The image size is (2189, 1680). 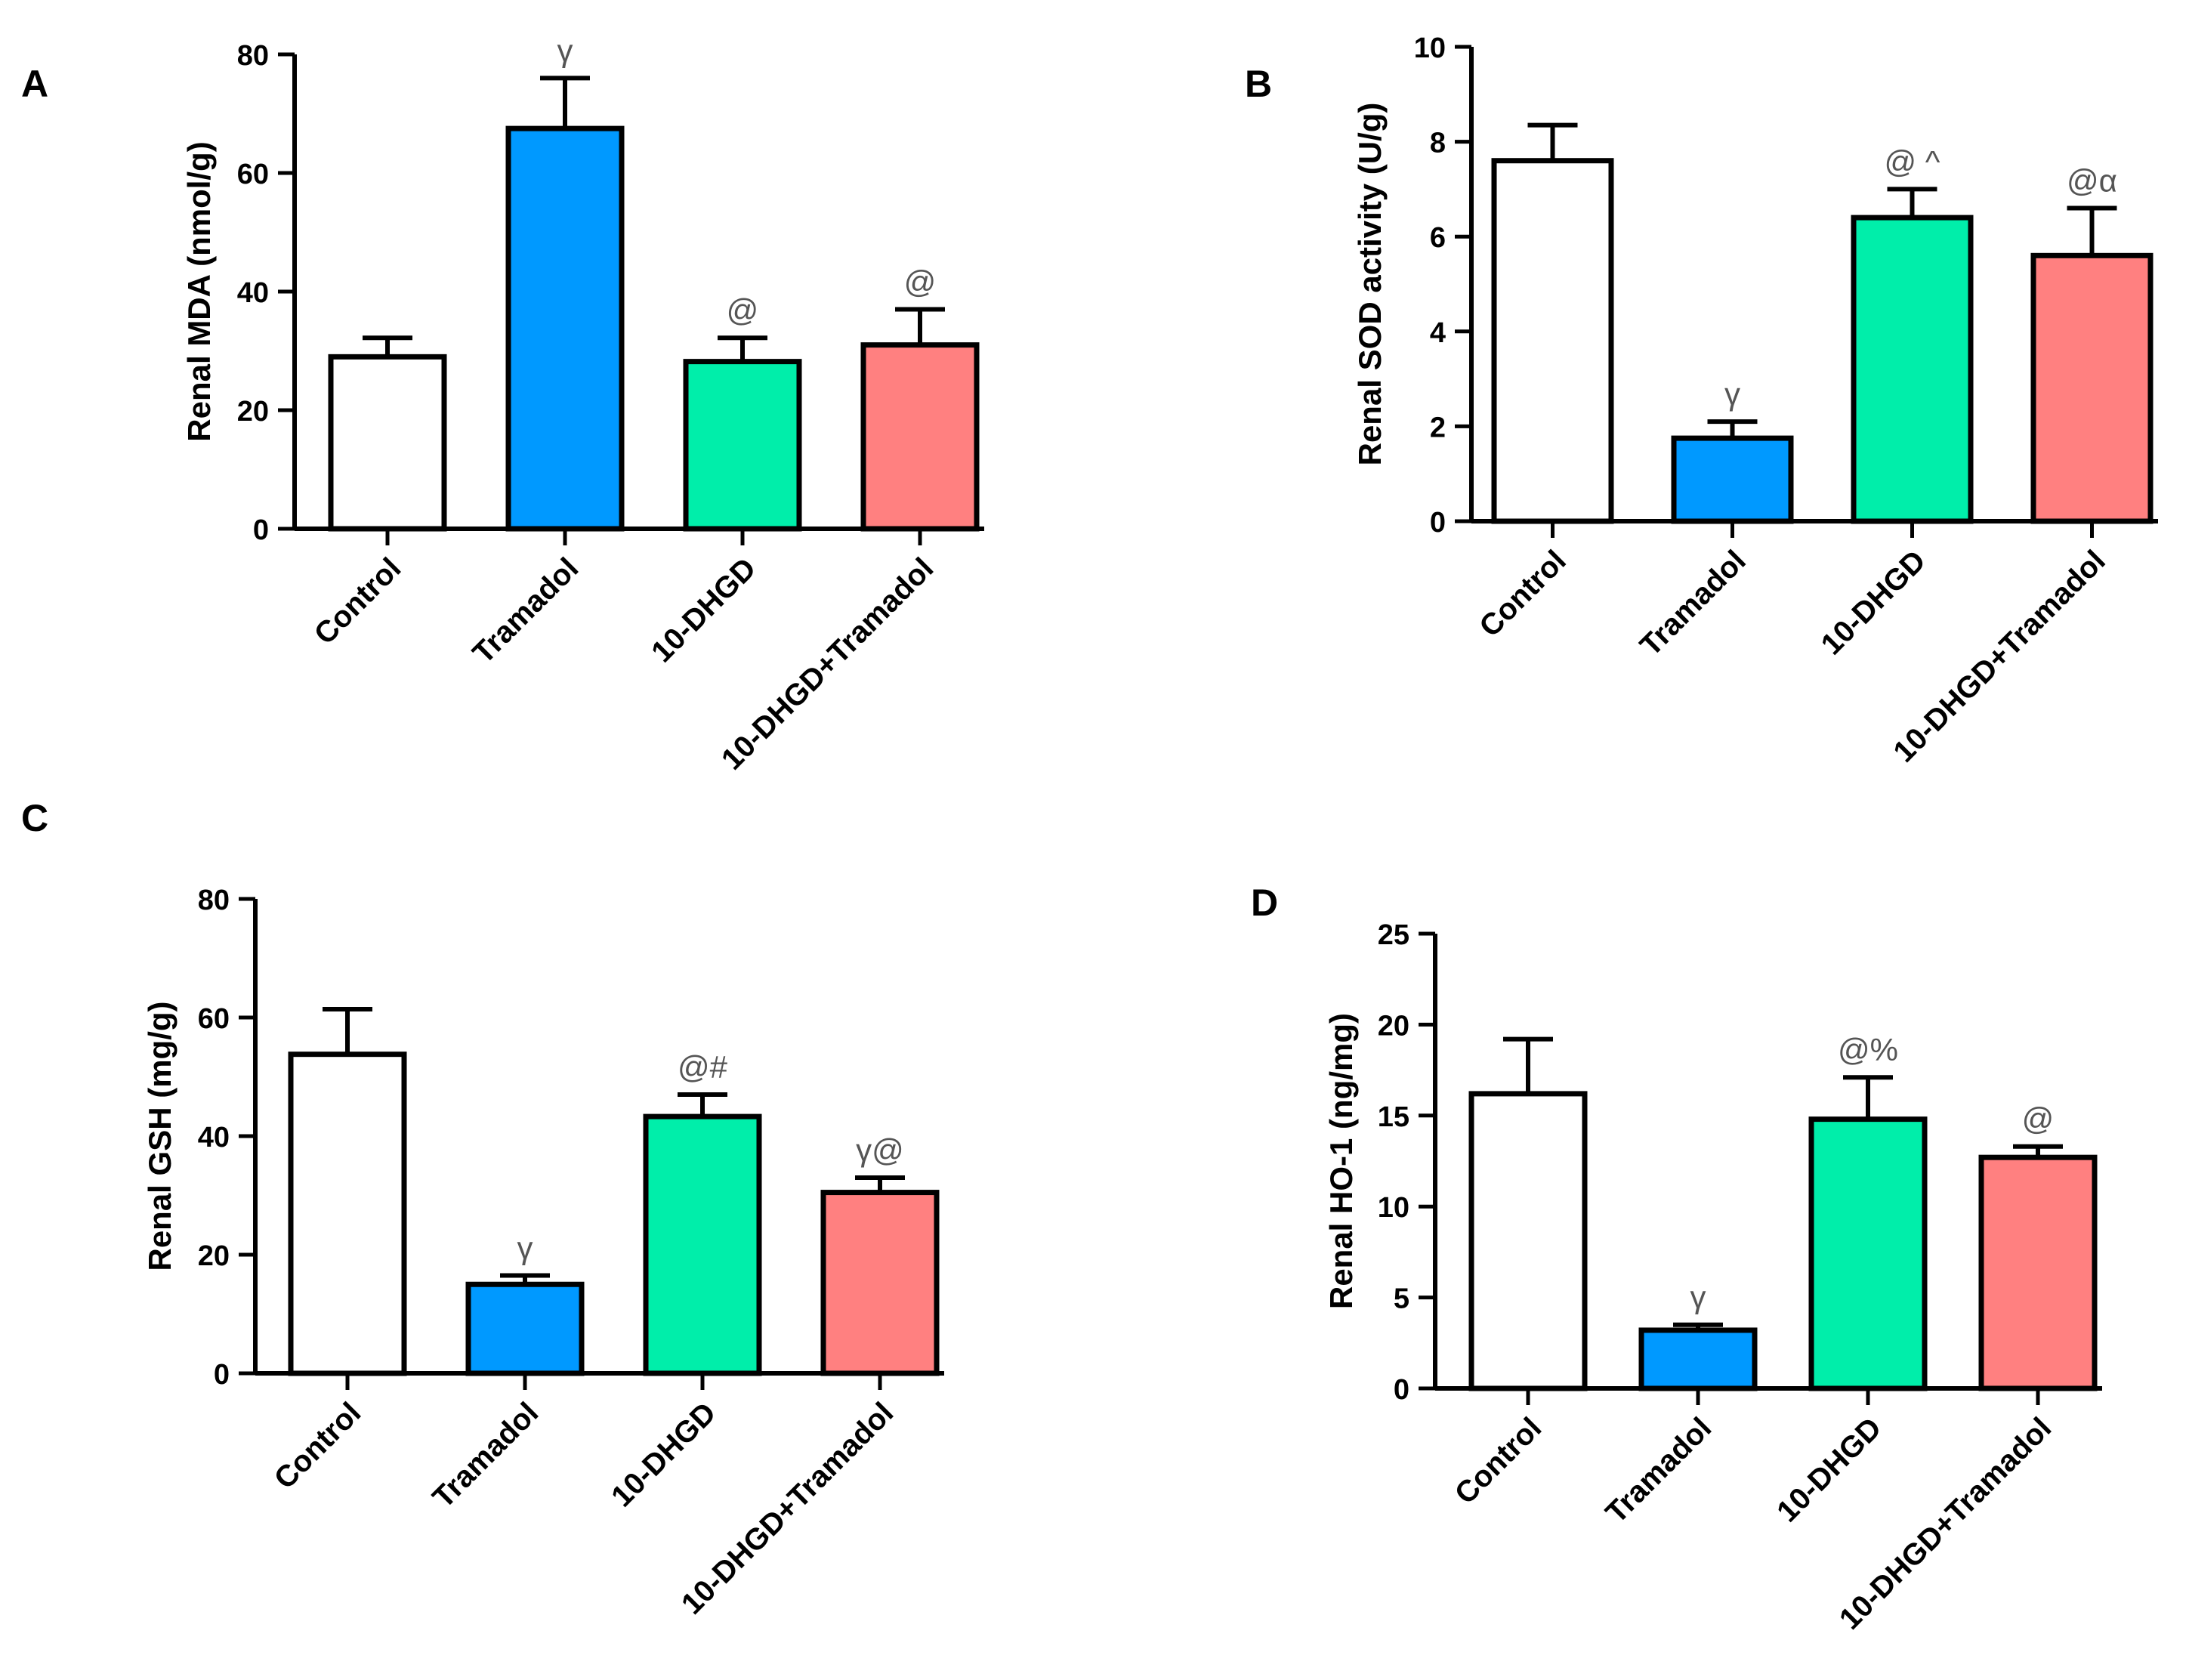 I want to click on y-tick-label: 8, so click(x=1438, y=143).